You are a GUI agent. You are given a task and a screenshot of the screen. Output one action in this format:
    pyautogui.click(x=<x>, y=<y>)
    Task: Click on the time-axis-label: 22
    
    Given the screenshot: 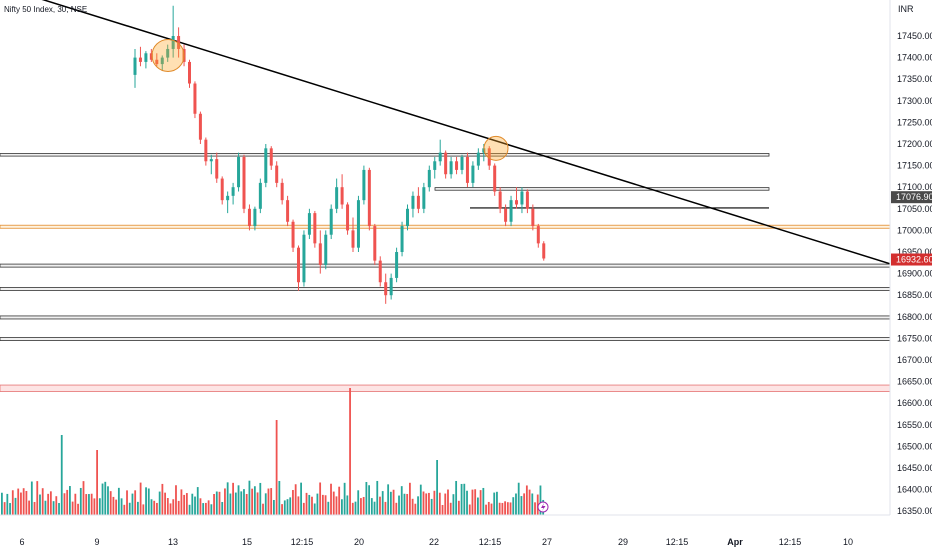 What is the action you would take?
    pyautogui.click(x=434, y=542)
    